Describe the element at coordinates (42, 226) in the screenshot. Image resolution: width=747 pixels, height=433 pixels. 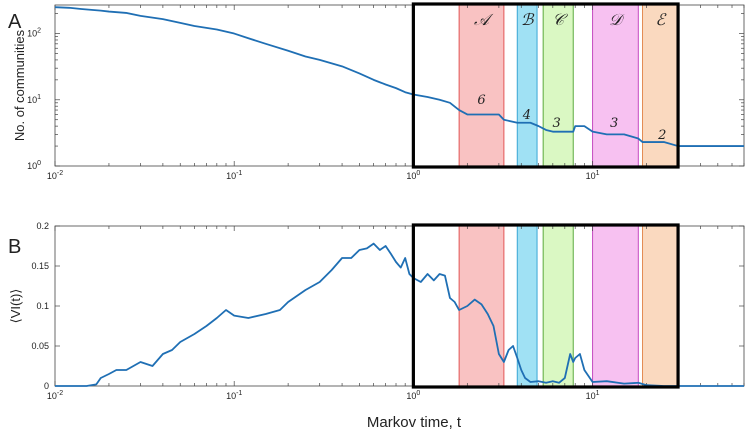
I see `y-tick-label: 0.2` at that location.